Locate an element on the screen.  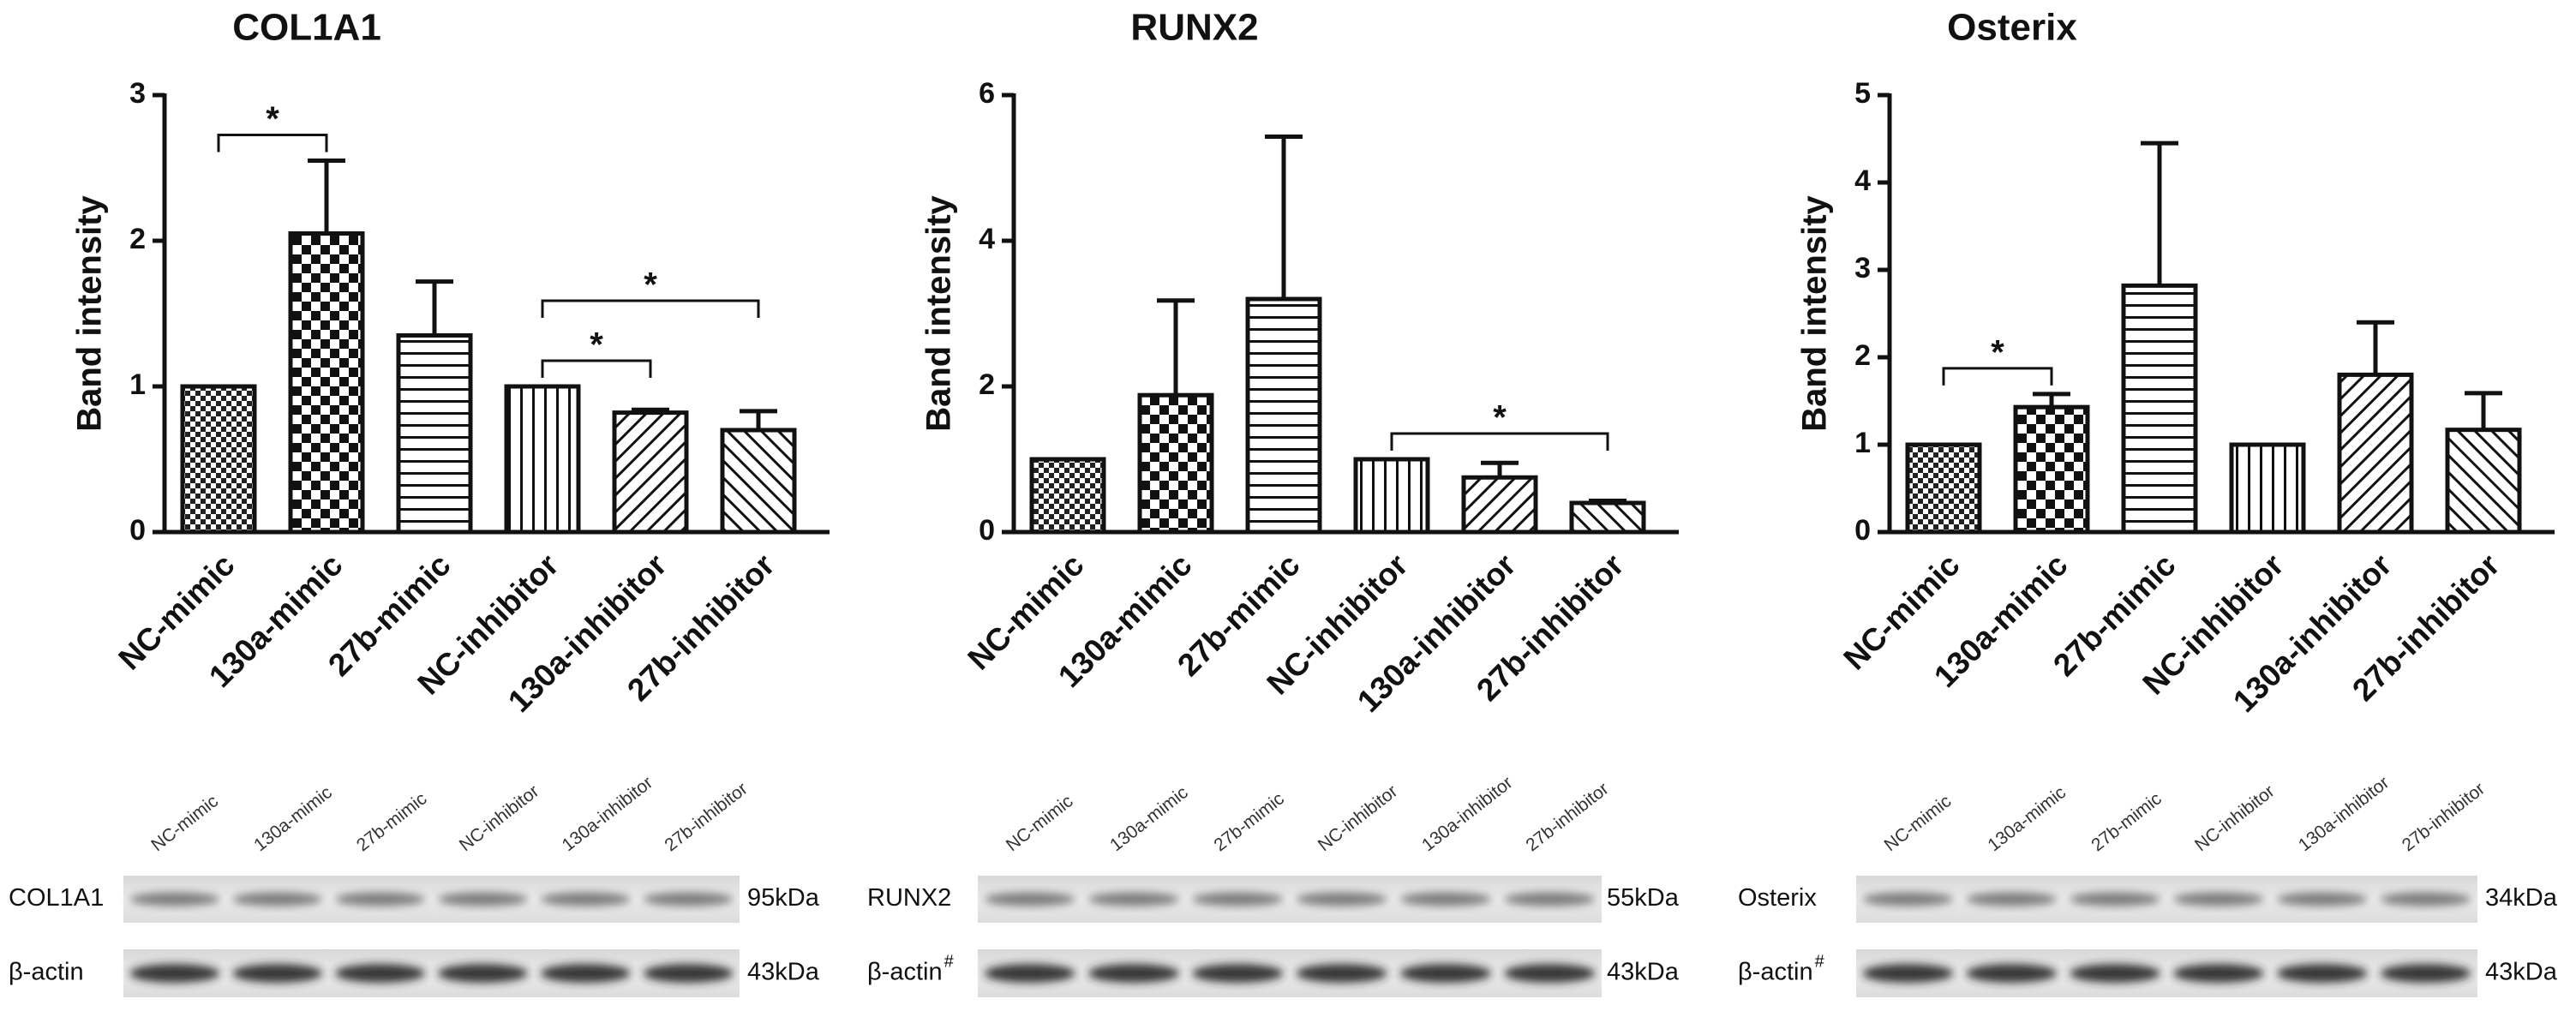
blot-protein-label: Osterix is located at coordinates (1777, 898).